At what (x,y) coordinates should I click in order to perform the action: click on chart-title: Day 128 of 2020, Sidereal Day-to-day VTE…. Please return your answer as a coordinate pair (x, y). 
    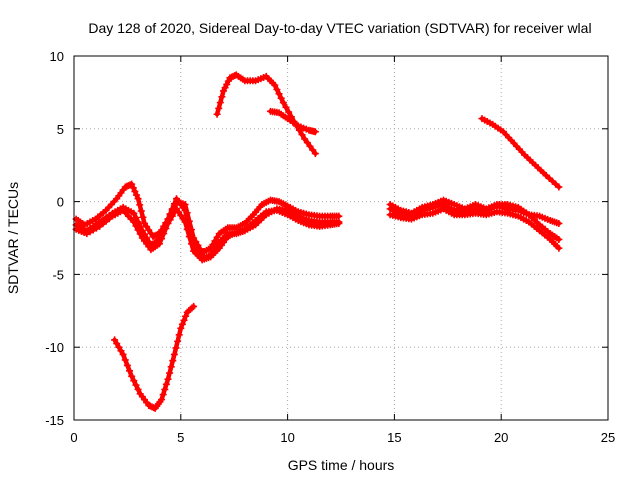
    Looking at the image, I should click on (339, 28).